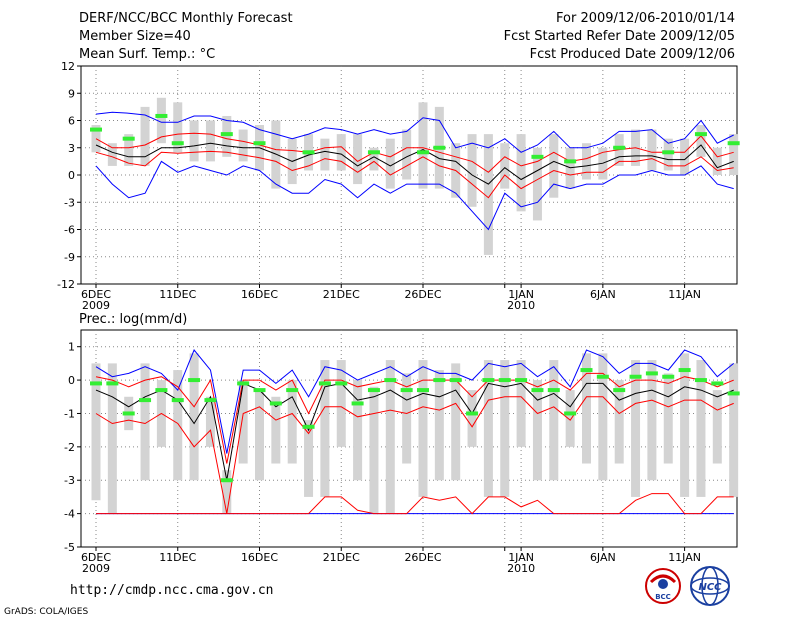 The height and width of the screenshot is (618, 800). Describe the element at coordinates (521, 305) in the screenshot. I see `x-year-label: 2010` at that location.